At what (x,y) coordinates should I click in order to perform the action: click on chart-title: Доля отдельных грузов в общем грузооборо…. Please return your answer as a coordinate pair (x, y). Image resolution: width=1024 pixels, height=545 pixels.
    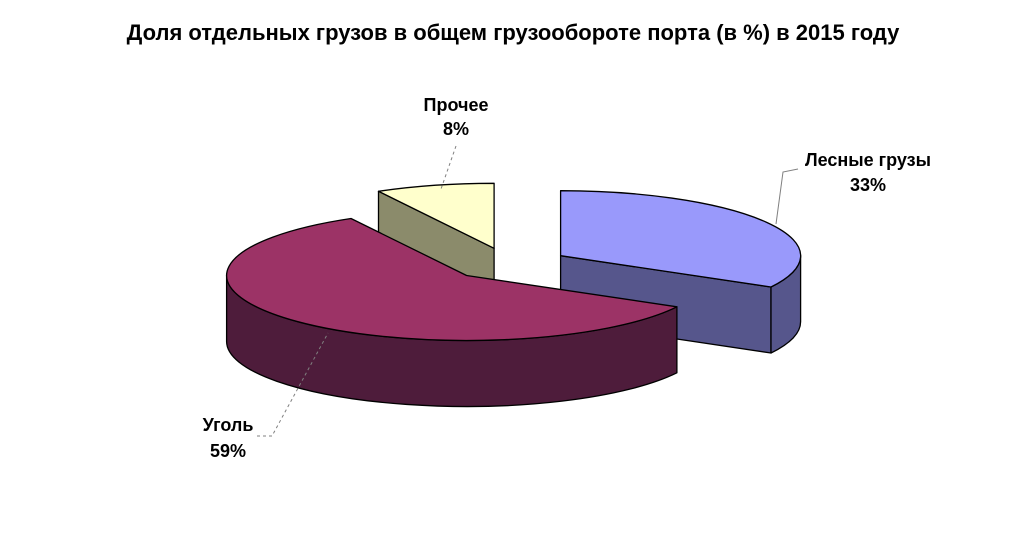
    Looking at the image, I should click on (513, 32).